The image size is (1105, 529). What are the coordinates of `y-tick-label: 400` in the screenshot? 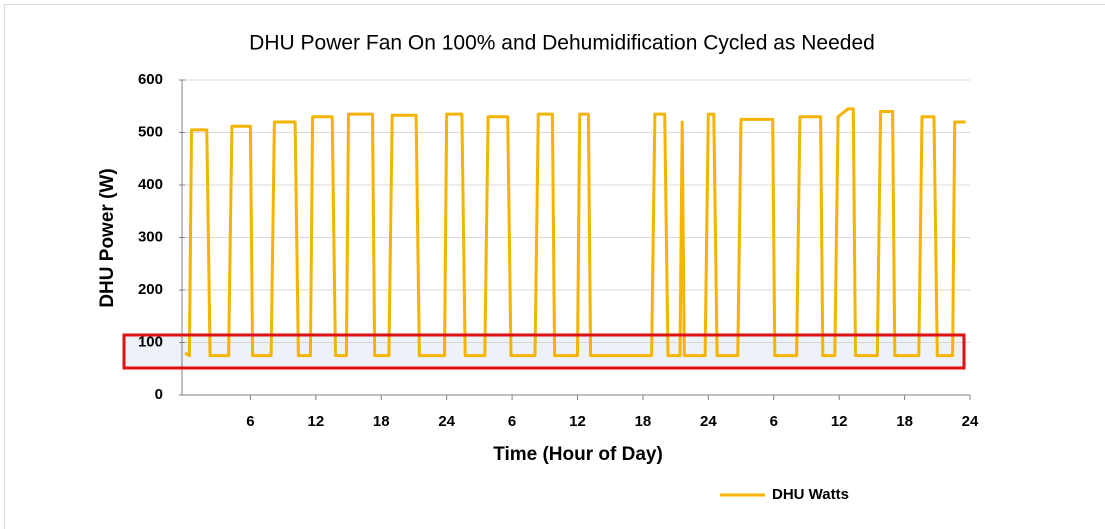 It's located at (150, 184).